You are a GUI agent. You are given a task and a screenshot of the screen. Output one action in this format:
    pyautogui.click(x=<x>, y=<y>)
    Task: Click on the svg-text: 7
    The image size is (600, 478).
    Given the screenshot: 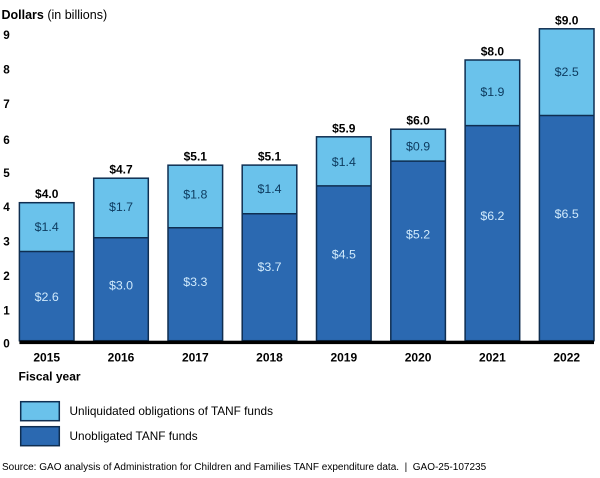 What is the action you would take?
    pyautogui.click(x=6, y=104)
    